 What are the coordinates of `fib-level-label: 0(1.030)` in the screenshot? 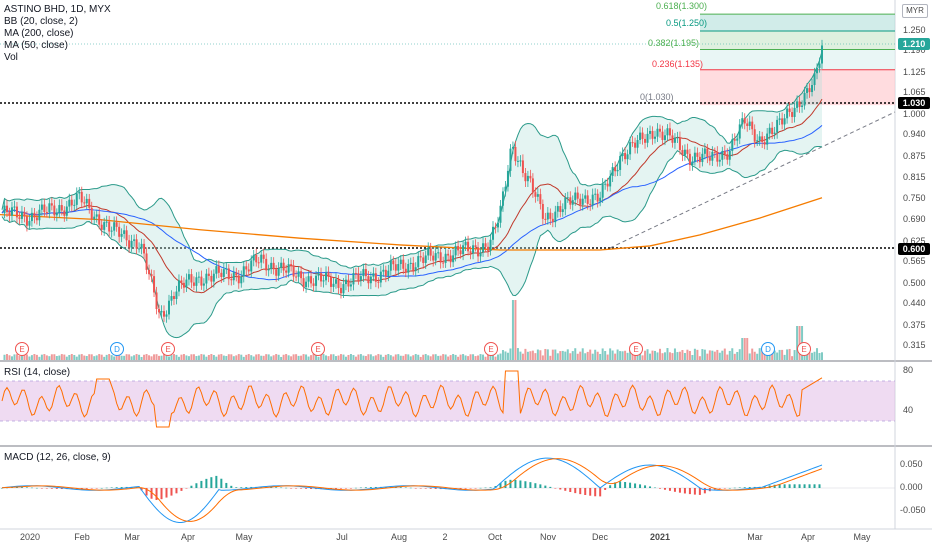 It's located at (657, 97).